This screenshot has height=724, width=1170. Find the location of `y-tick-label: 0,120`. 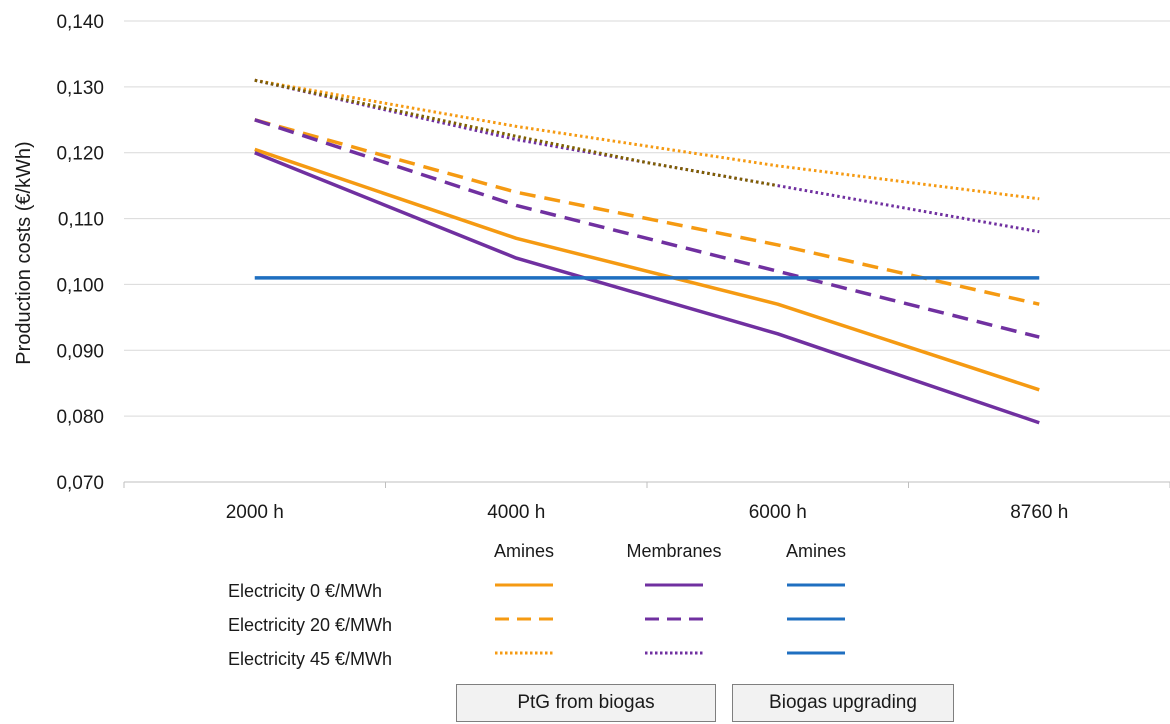

y-tick-label: 0,120 is located at coordinates (80, 154).